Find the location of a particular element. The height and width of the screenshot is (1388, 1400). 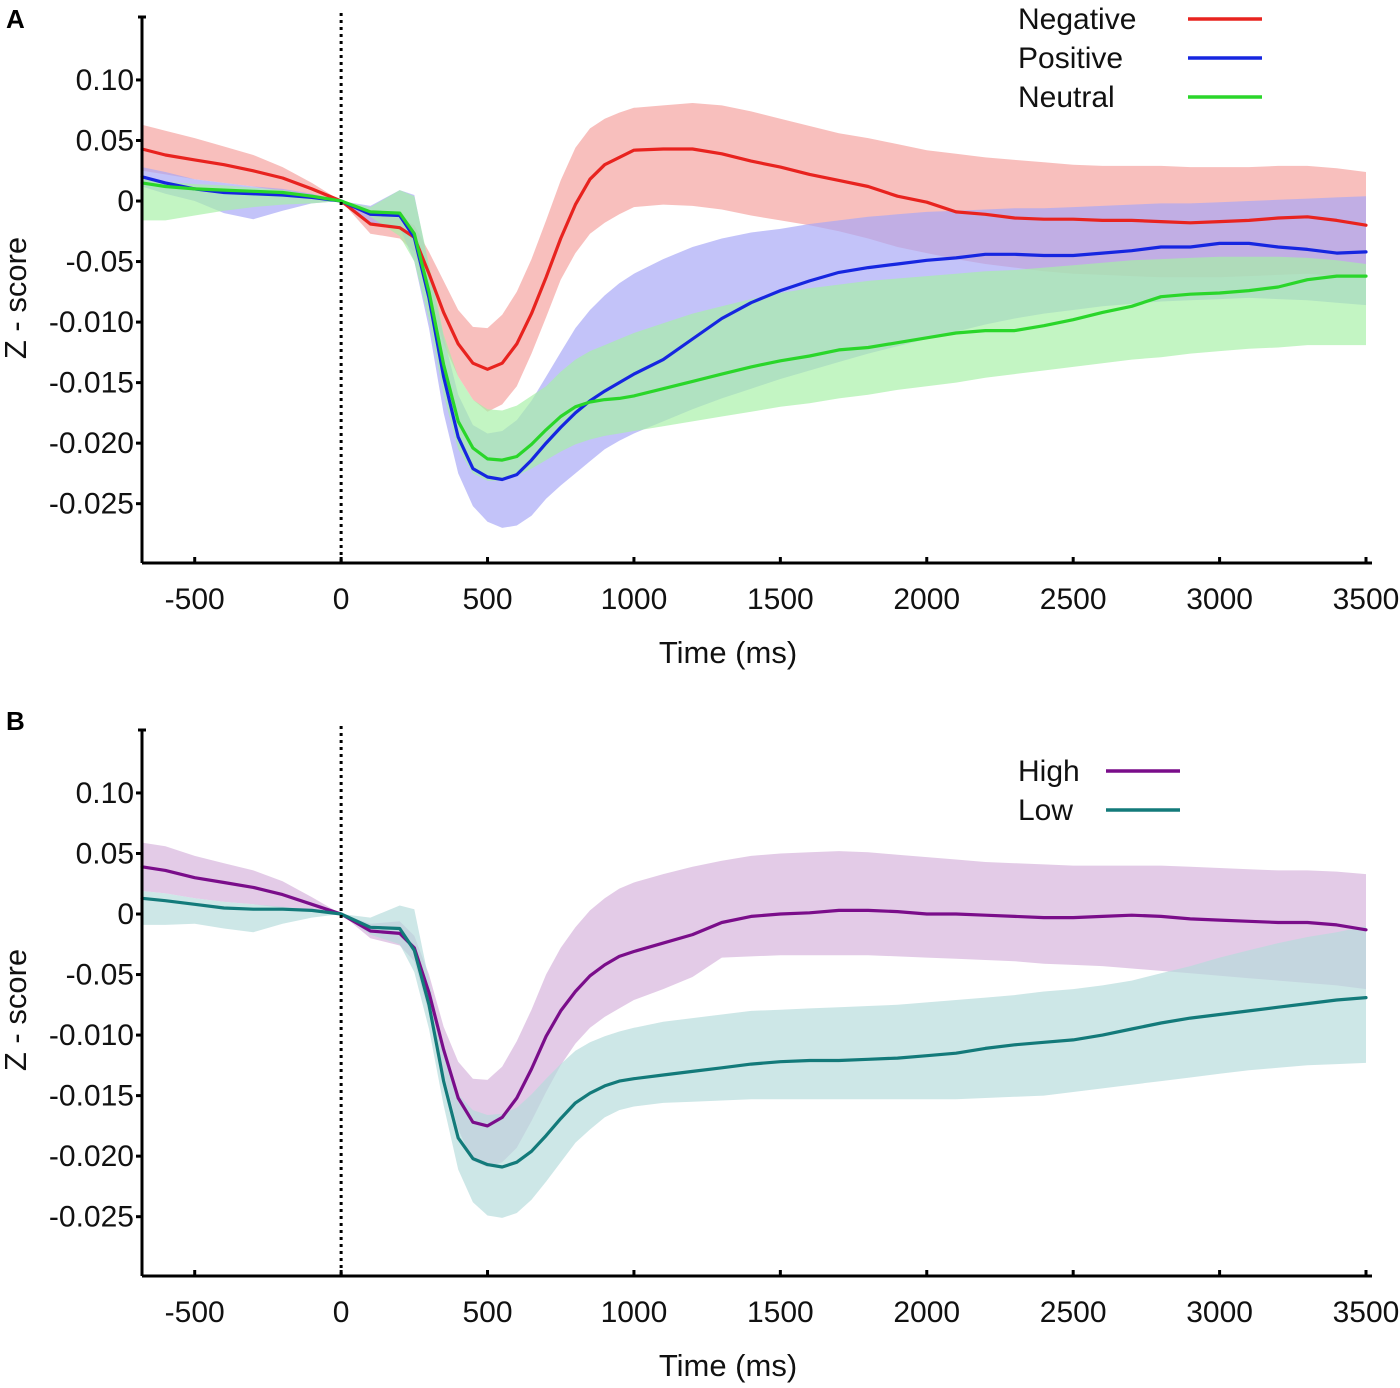

panel-b-x-tick-label: 1500 is located at coordinates (780, 1312).